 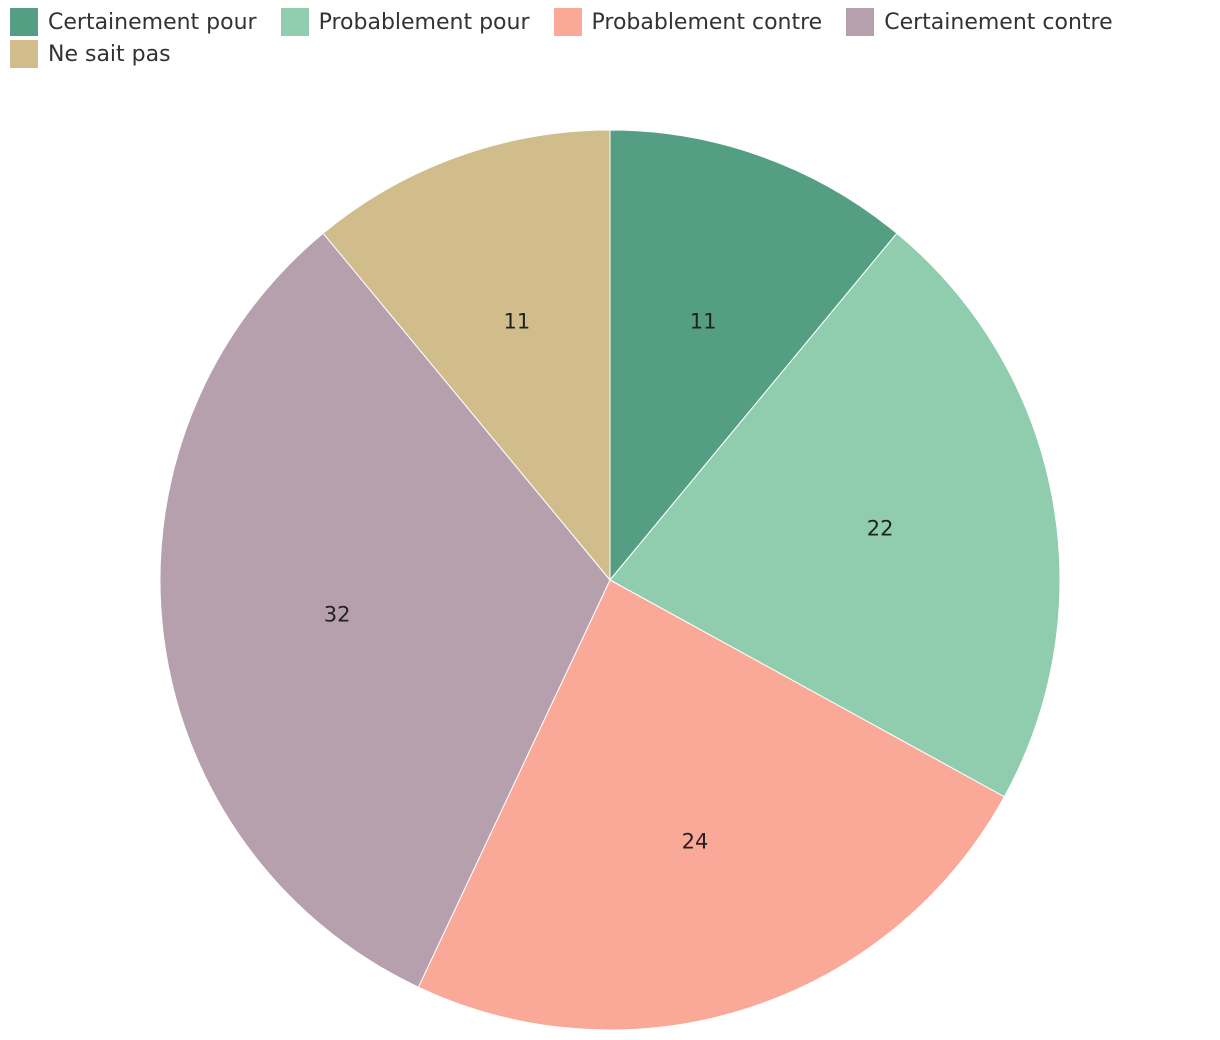 What do you see at coordinates (695, 842) in the screenshot?
I see `slice-value-label: 24` at bounding box center [695, 842].